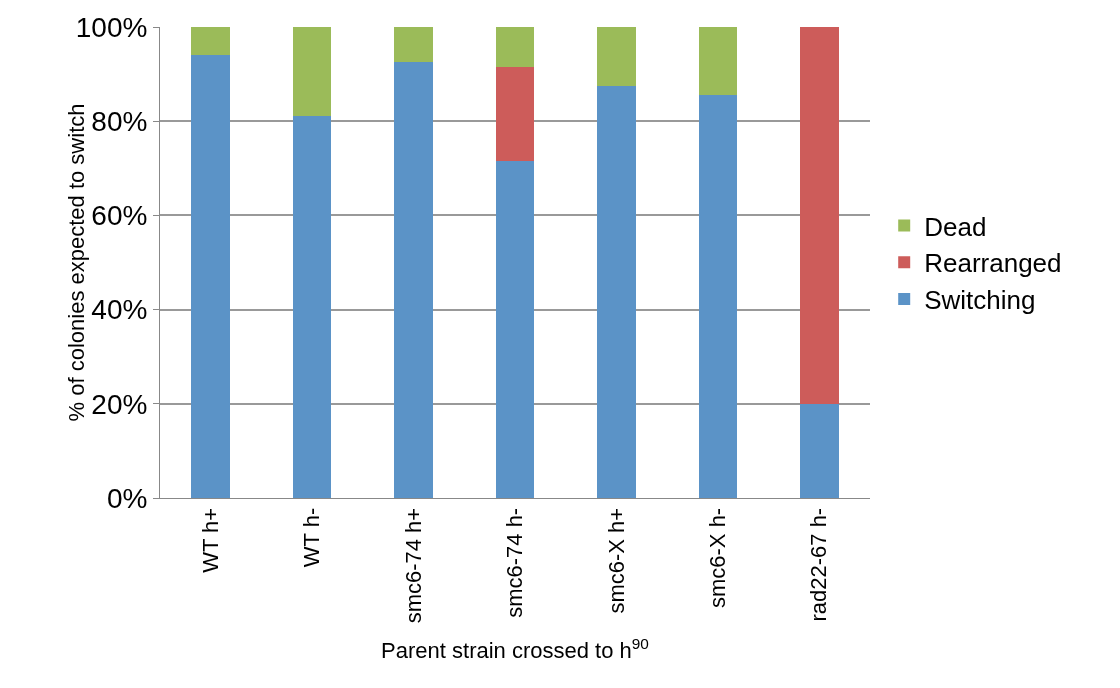 The image size is (1120, 688). Describe the element at coordinates (413, 565) in the screenshot. I see `x-tick-label: smc6-74 h+` at that location.